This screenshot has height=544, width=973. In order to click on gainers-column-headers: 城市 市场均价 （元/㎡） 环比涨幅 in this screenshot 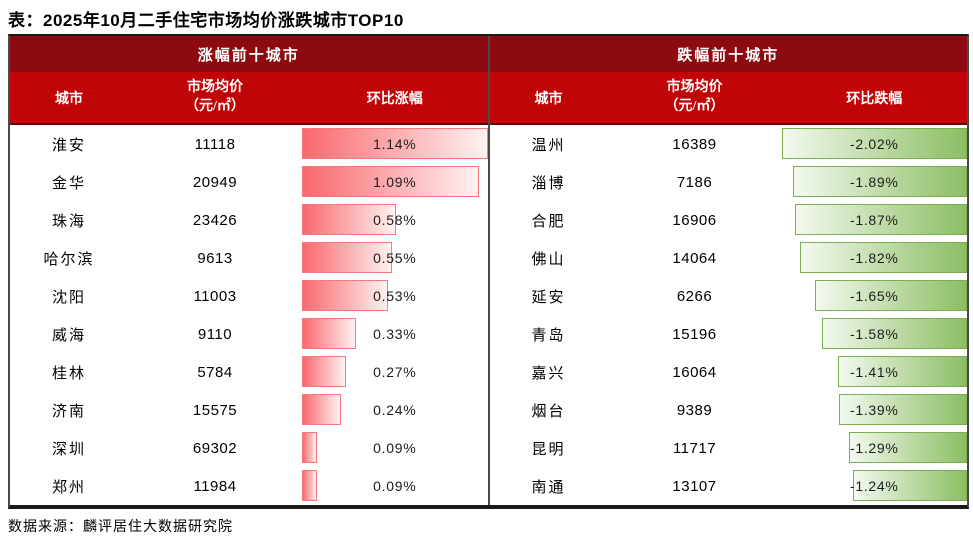, I will do `click(249, 98)`.